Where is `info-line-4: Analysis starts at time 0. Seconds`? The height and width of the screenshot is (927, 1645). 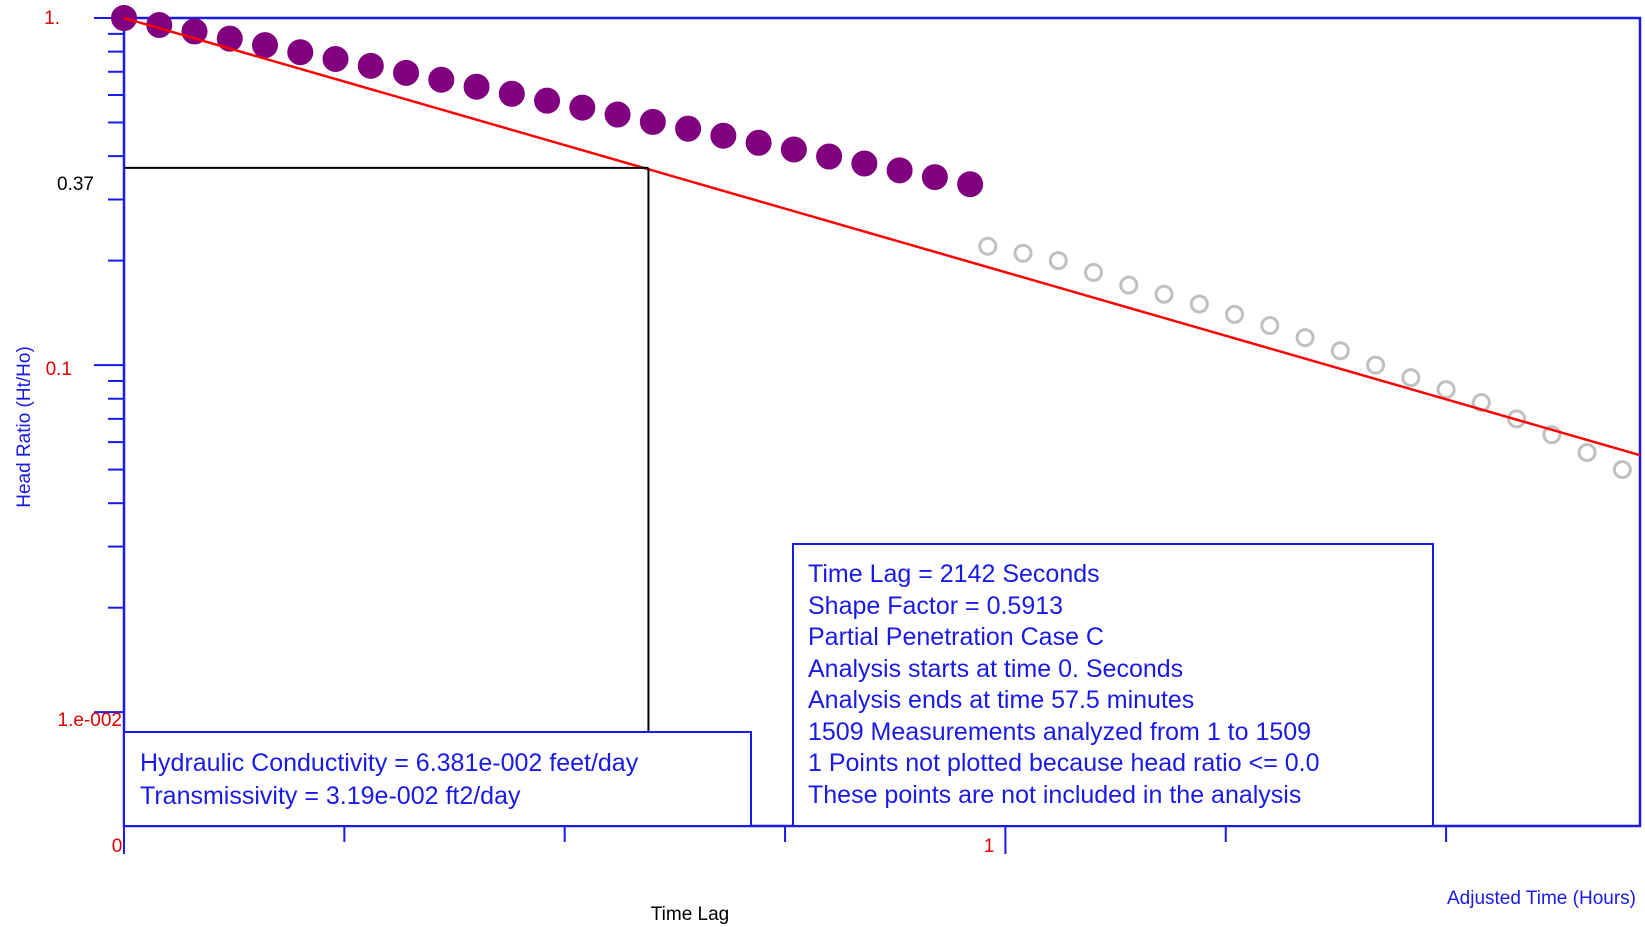
info-line-4: Analysis starts at time 0. Seconds is located at coordinates (995, 669).